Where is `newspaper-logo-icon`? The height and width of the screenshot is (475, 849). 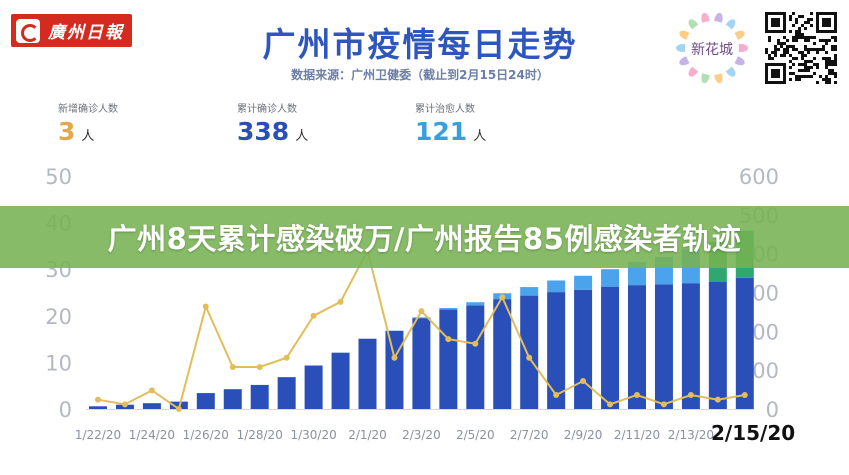
newspaper-logo-icon is located at coordinates (28, 30).